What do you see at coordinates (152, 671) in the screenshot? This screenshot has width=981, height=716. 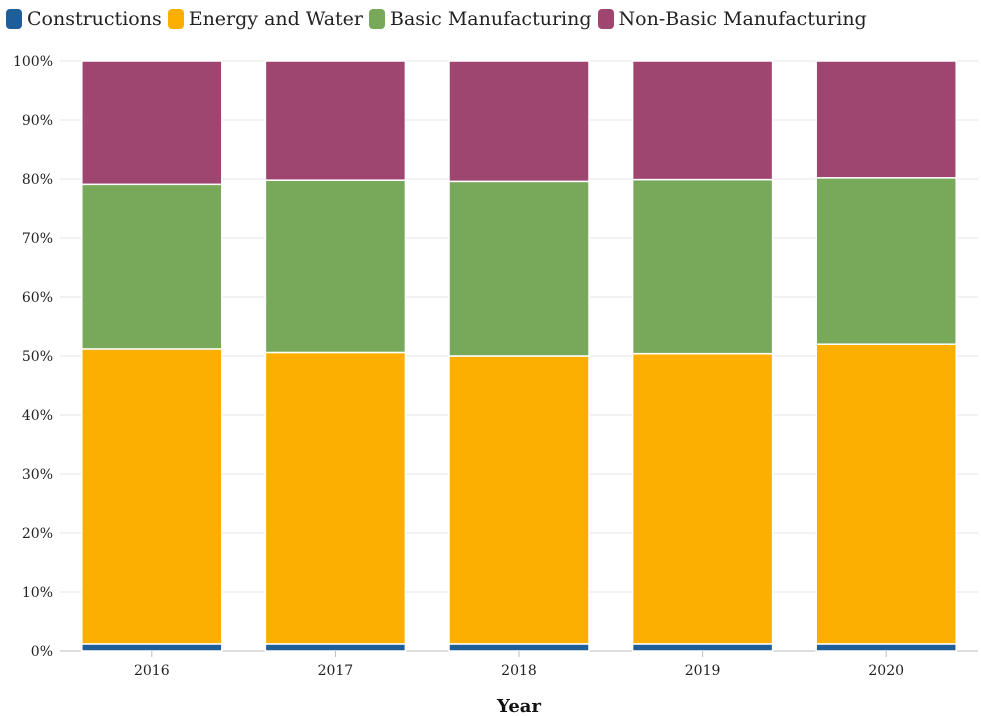 I see `x-tick-label: 2016` at bounding box center [152, 671].